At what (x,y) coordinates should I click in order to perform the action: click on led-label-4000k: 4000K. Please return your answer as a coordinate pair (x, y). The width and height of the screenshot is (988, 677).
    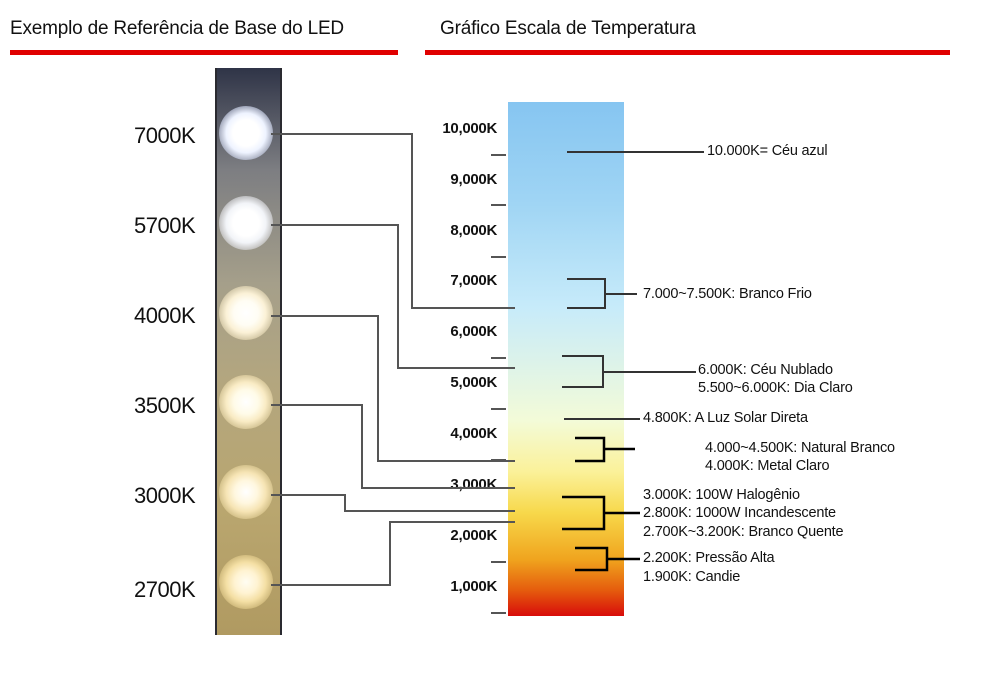
    Looking at the image, I should click on (165, 315).